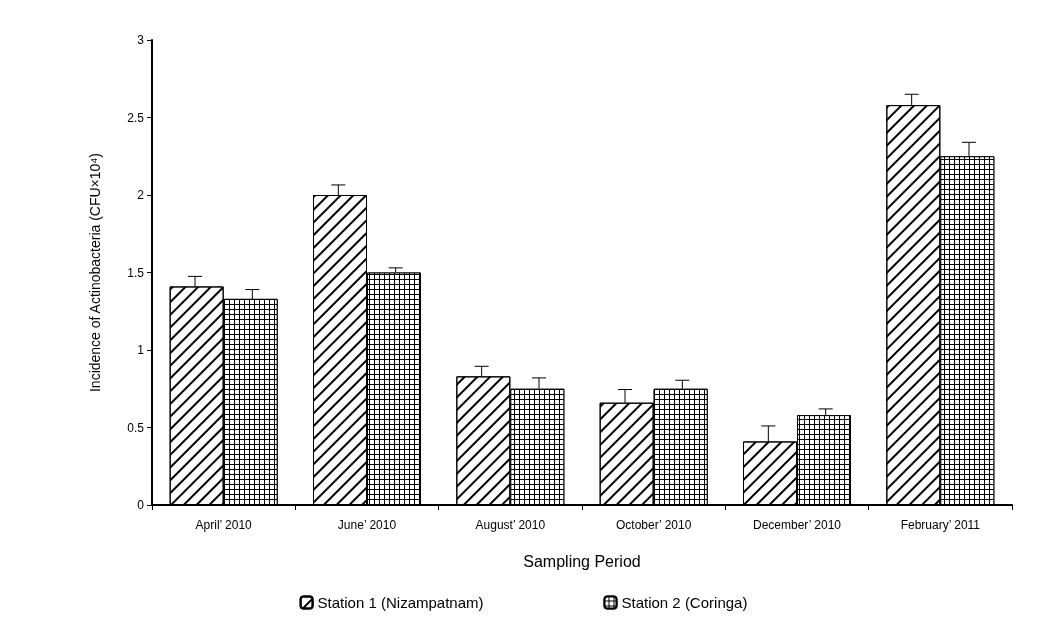 This screenshot has height=623, width=1047. I want to click on legend-label: Station 2 (Coringa), so click(684, 602).